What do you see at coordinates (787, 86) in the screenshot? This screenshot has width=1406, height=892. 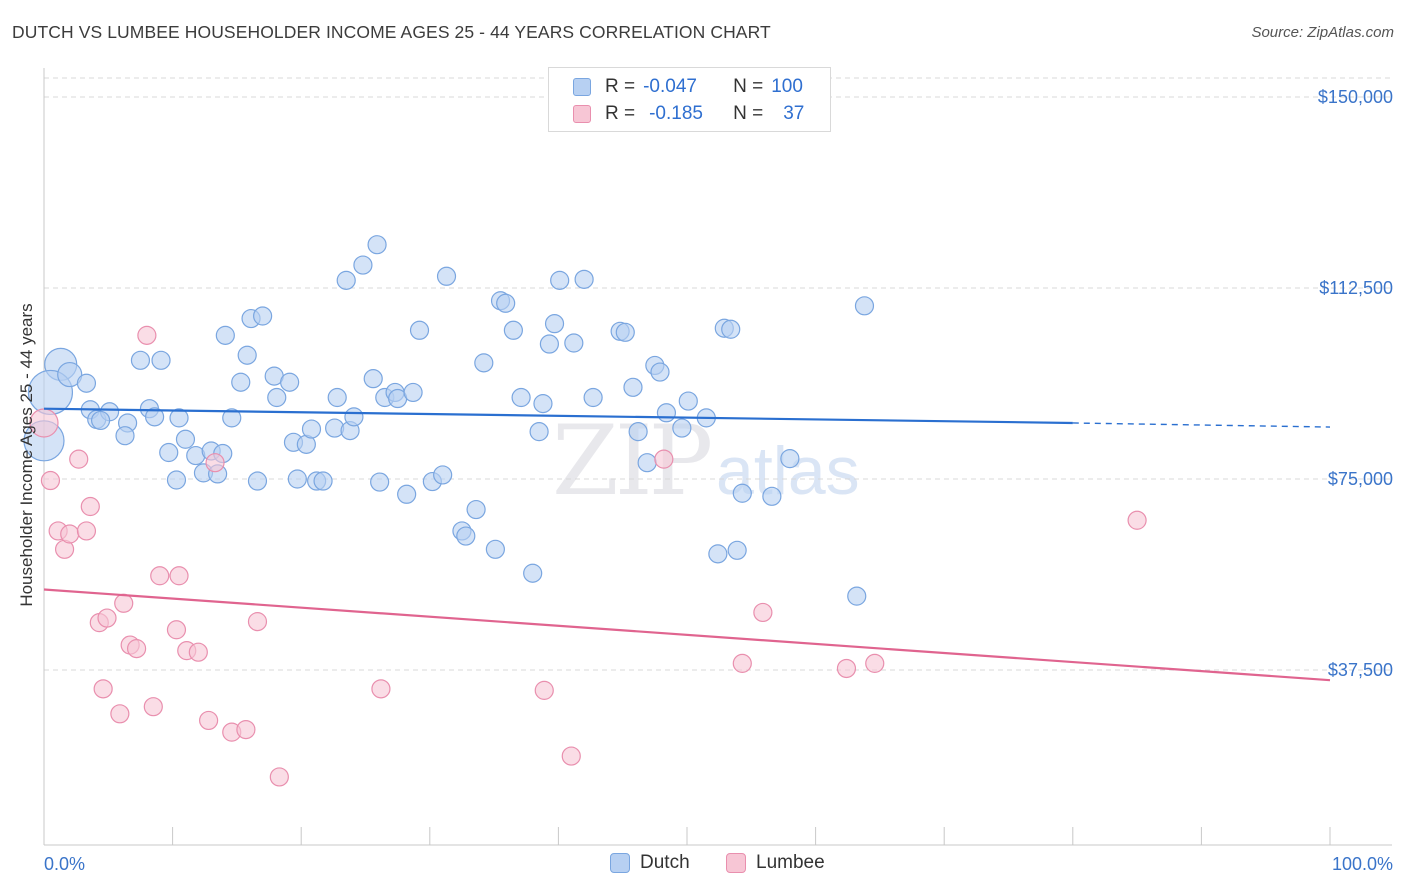 I see `dutch-n-value: 100` at bounding box center [787, 86].